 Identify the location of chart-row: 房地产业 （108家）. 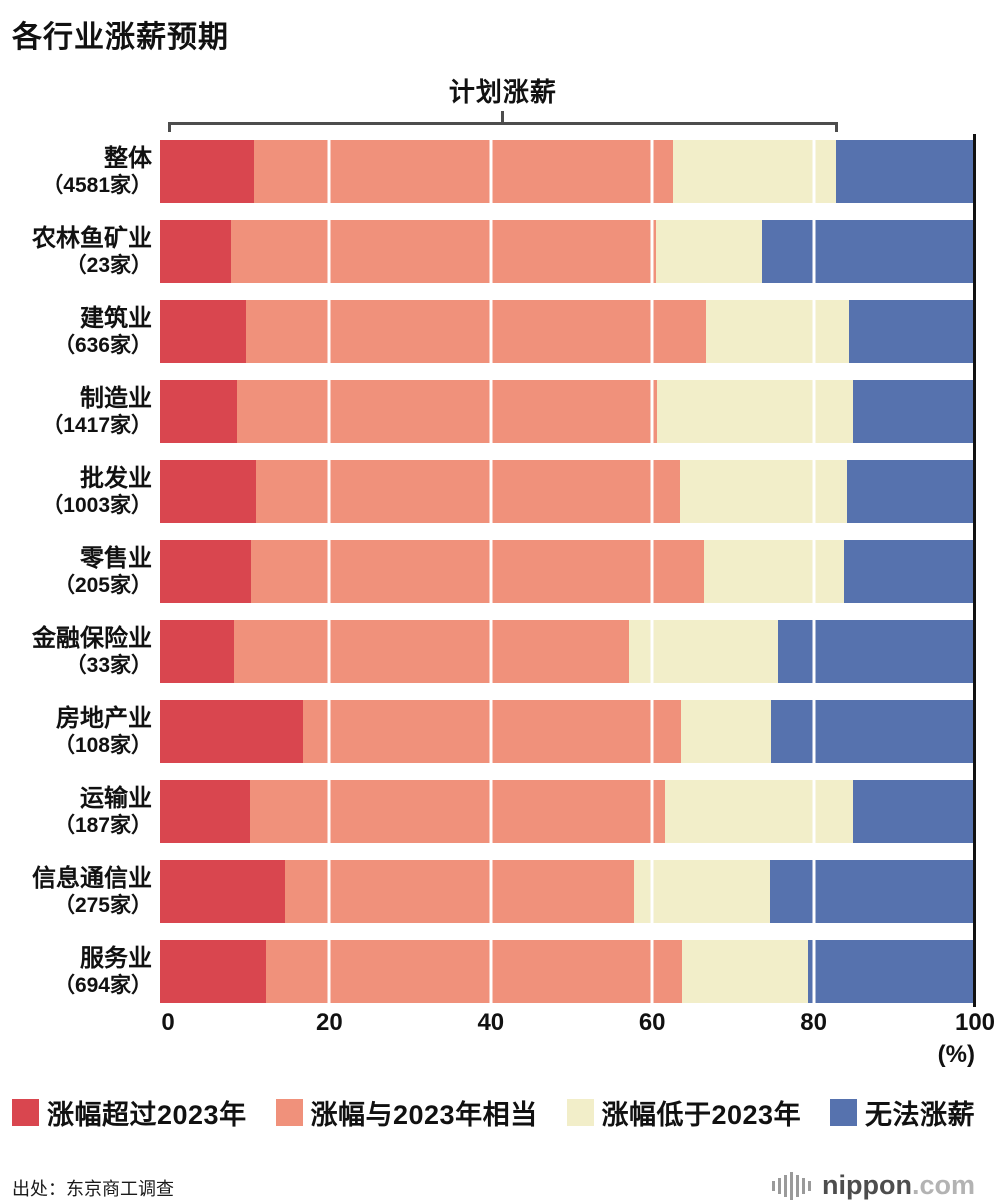
(493, 731).